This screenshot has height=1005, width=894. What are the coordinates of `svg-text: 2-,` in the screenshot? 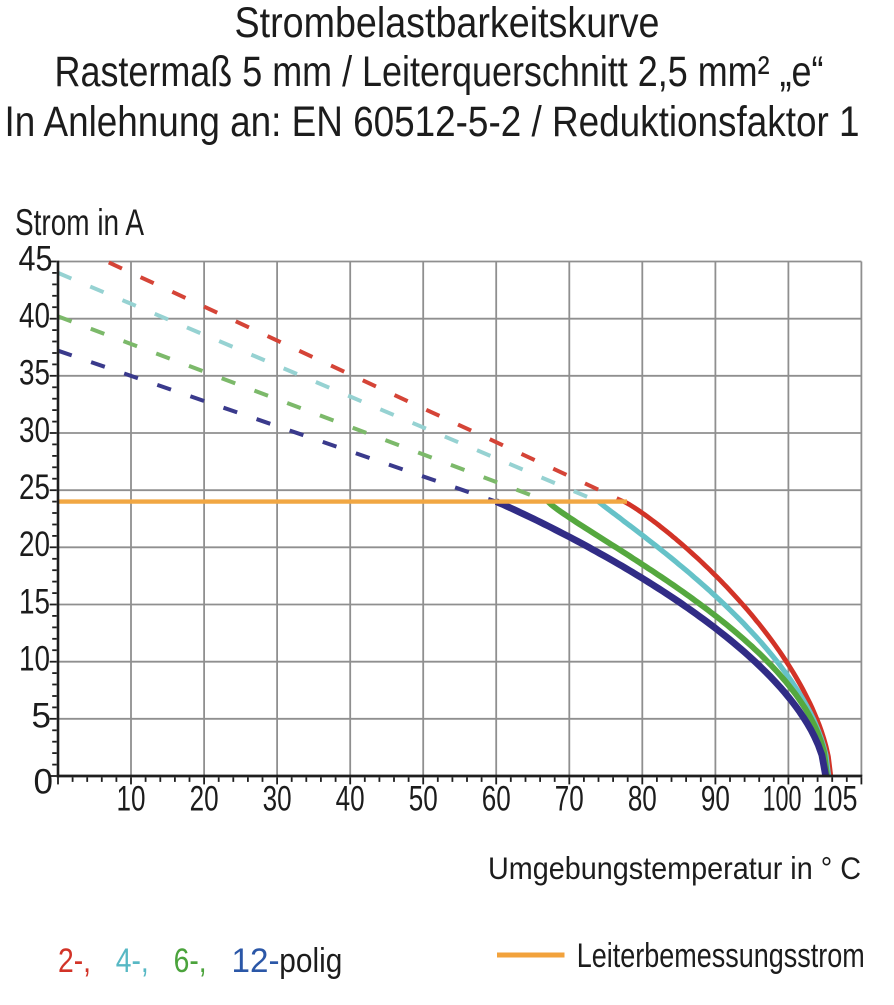 It's located at (74, 961).